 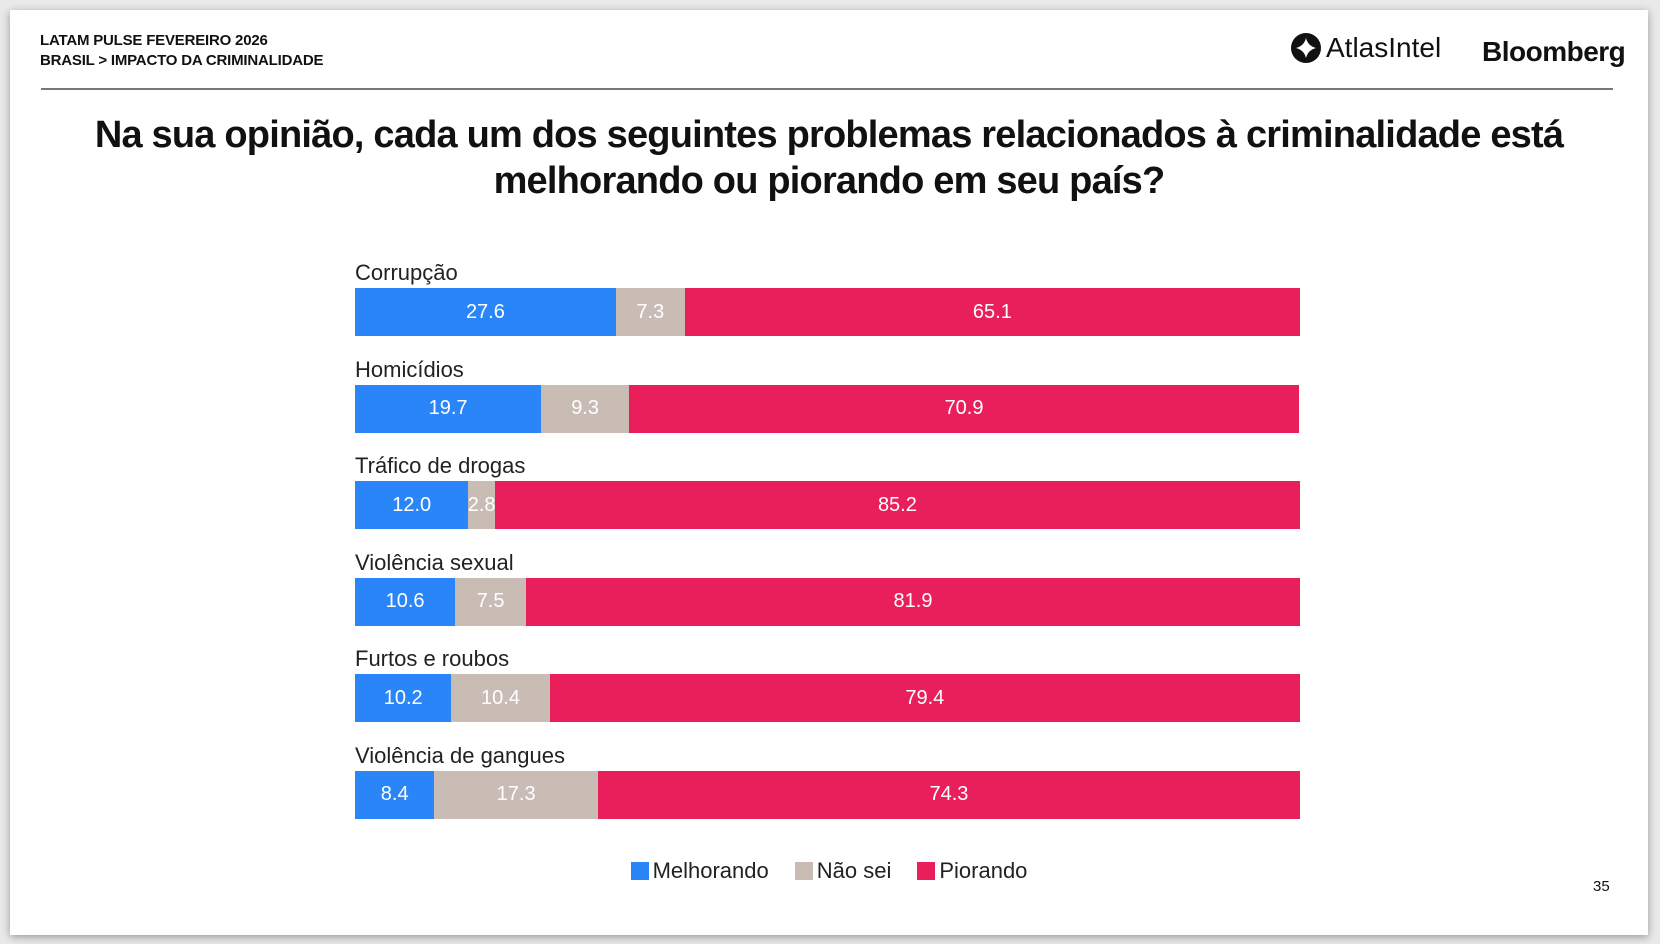 I want to click on data-label: 79.4, so click(x=925, y=697).